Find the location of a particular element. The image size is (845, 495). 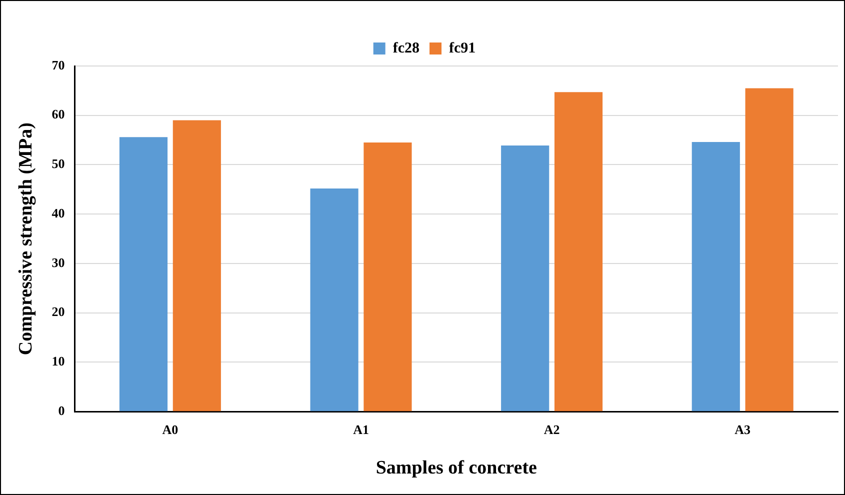

y-axis-title: Compressive strength (MPa) is located at coordinates (25, 239).